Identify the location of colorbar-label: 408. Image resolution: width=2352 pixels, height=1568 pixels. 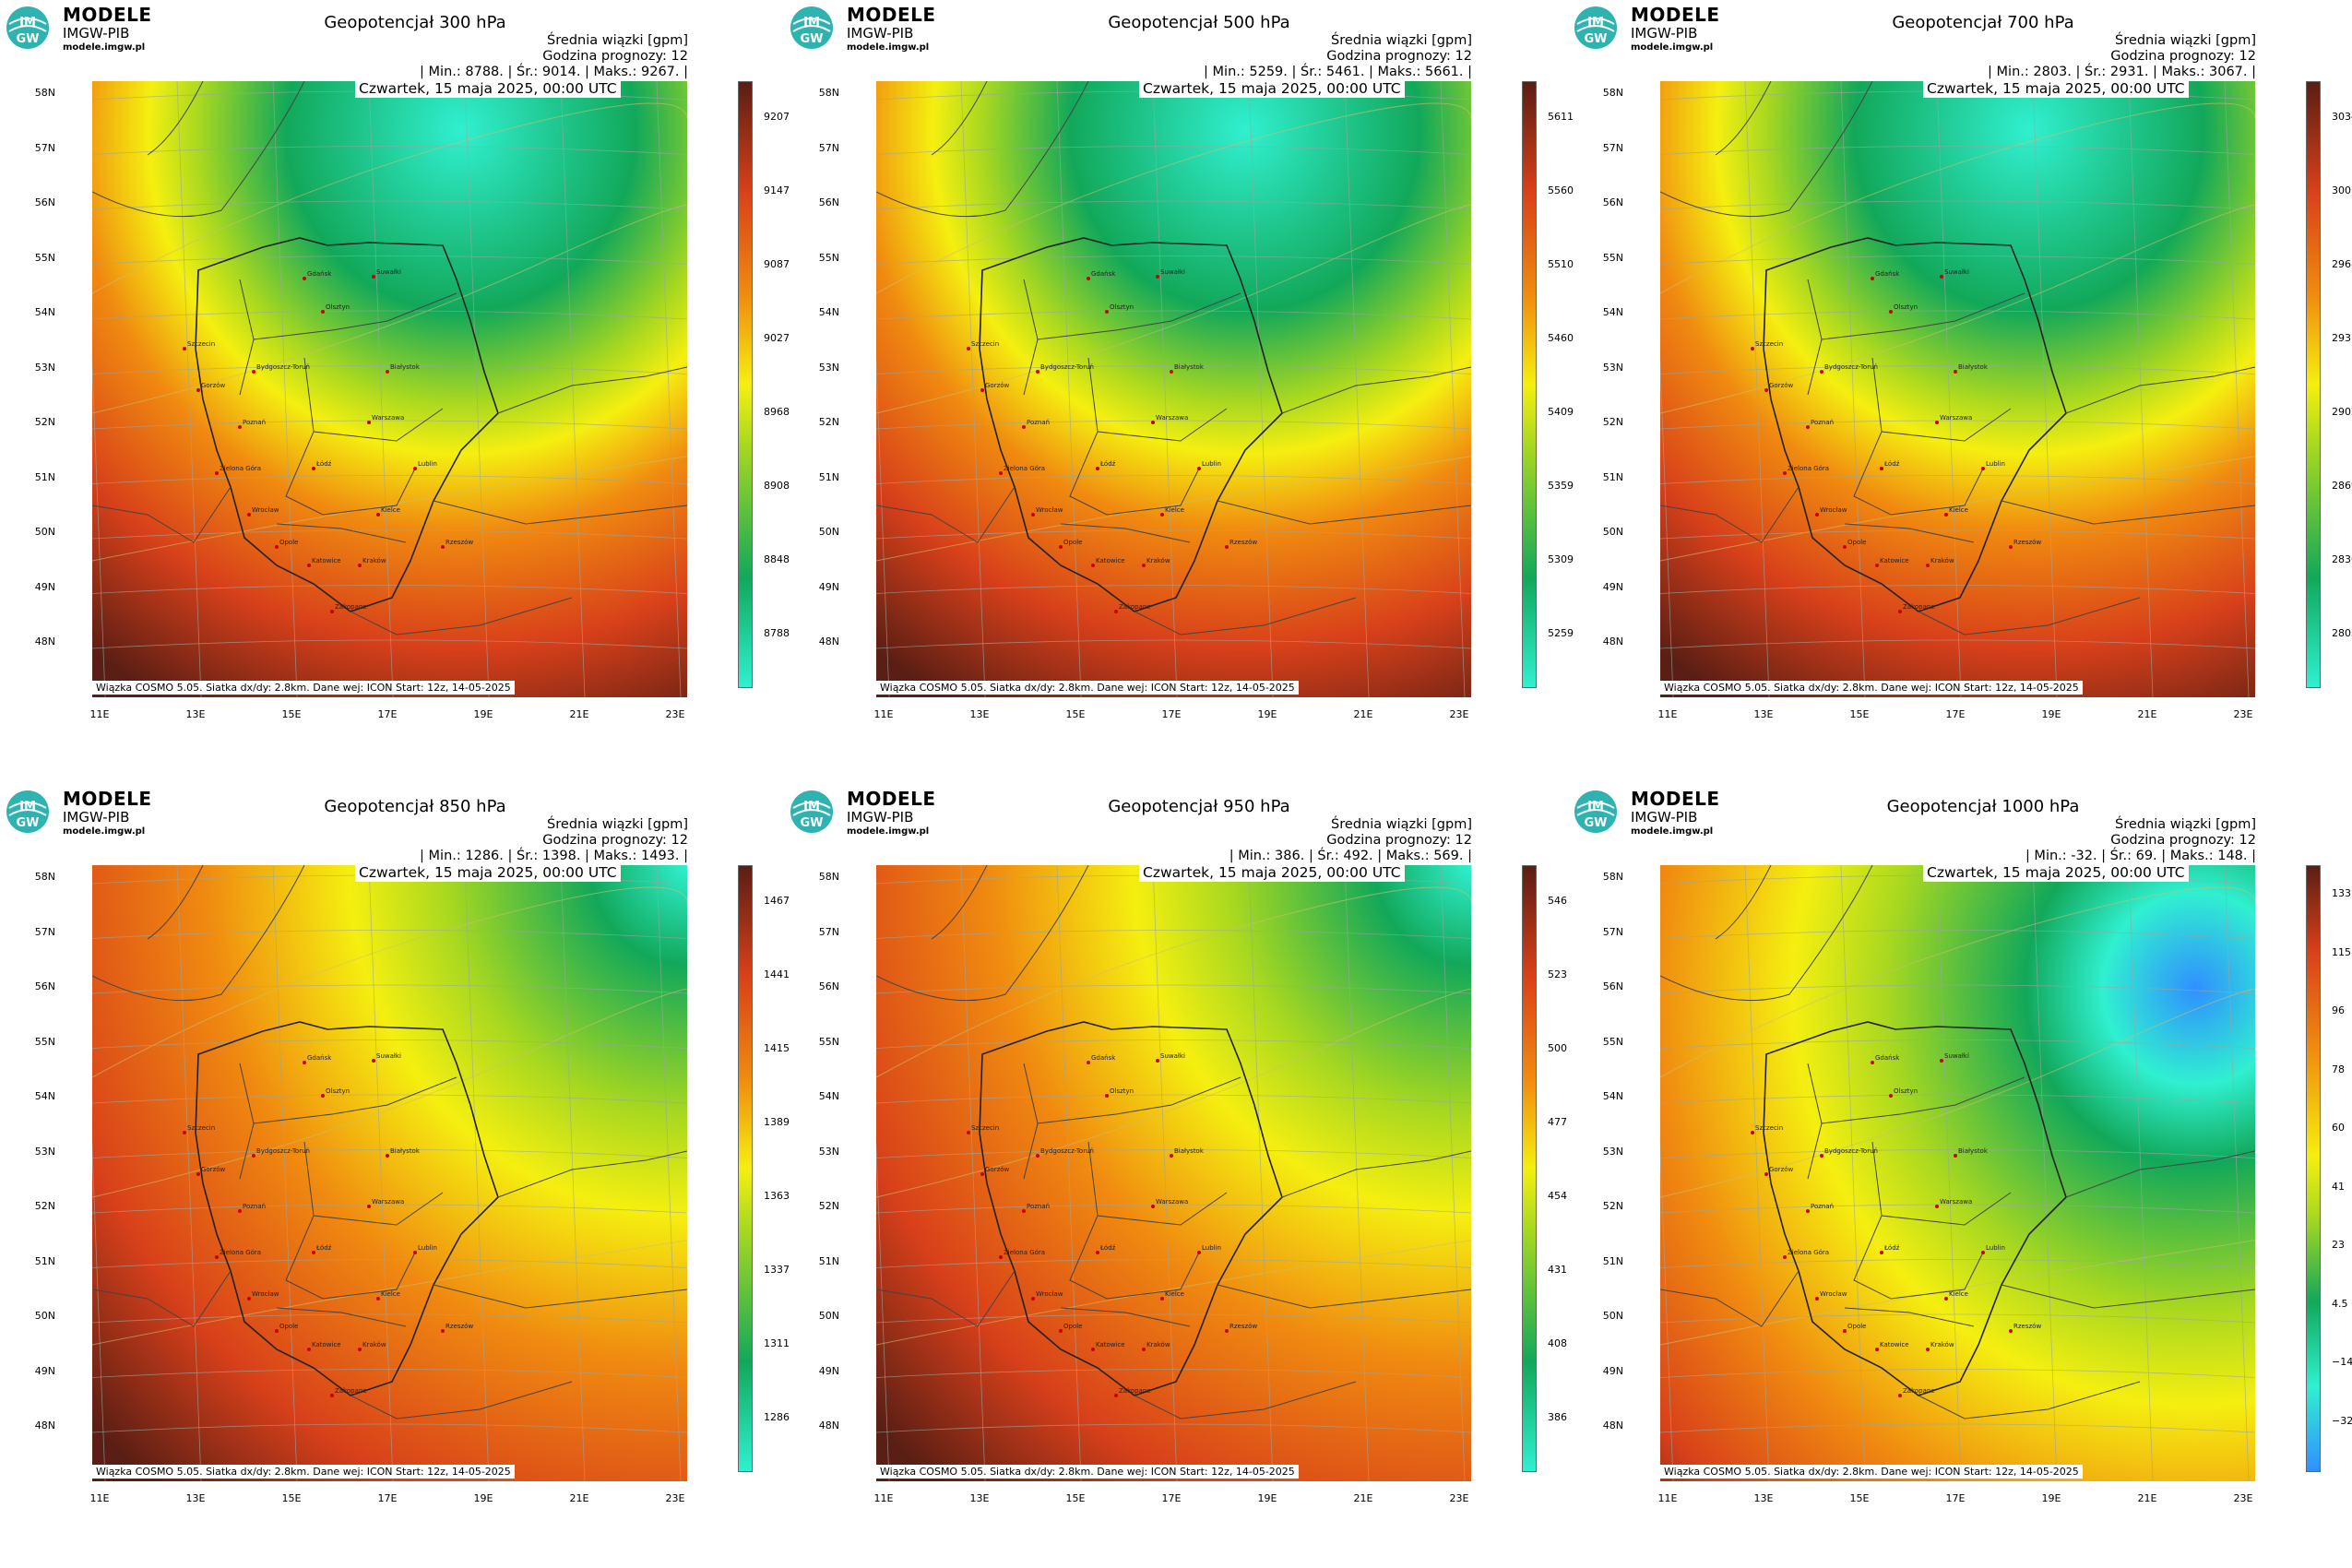
(1557, 1343).